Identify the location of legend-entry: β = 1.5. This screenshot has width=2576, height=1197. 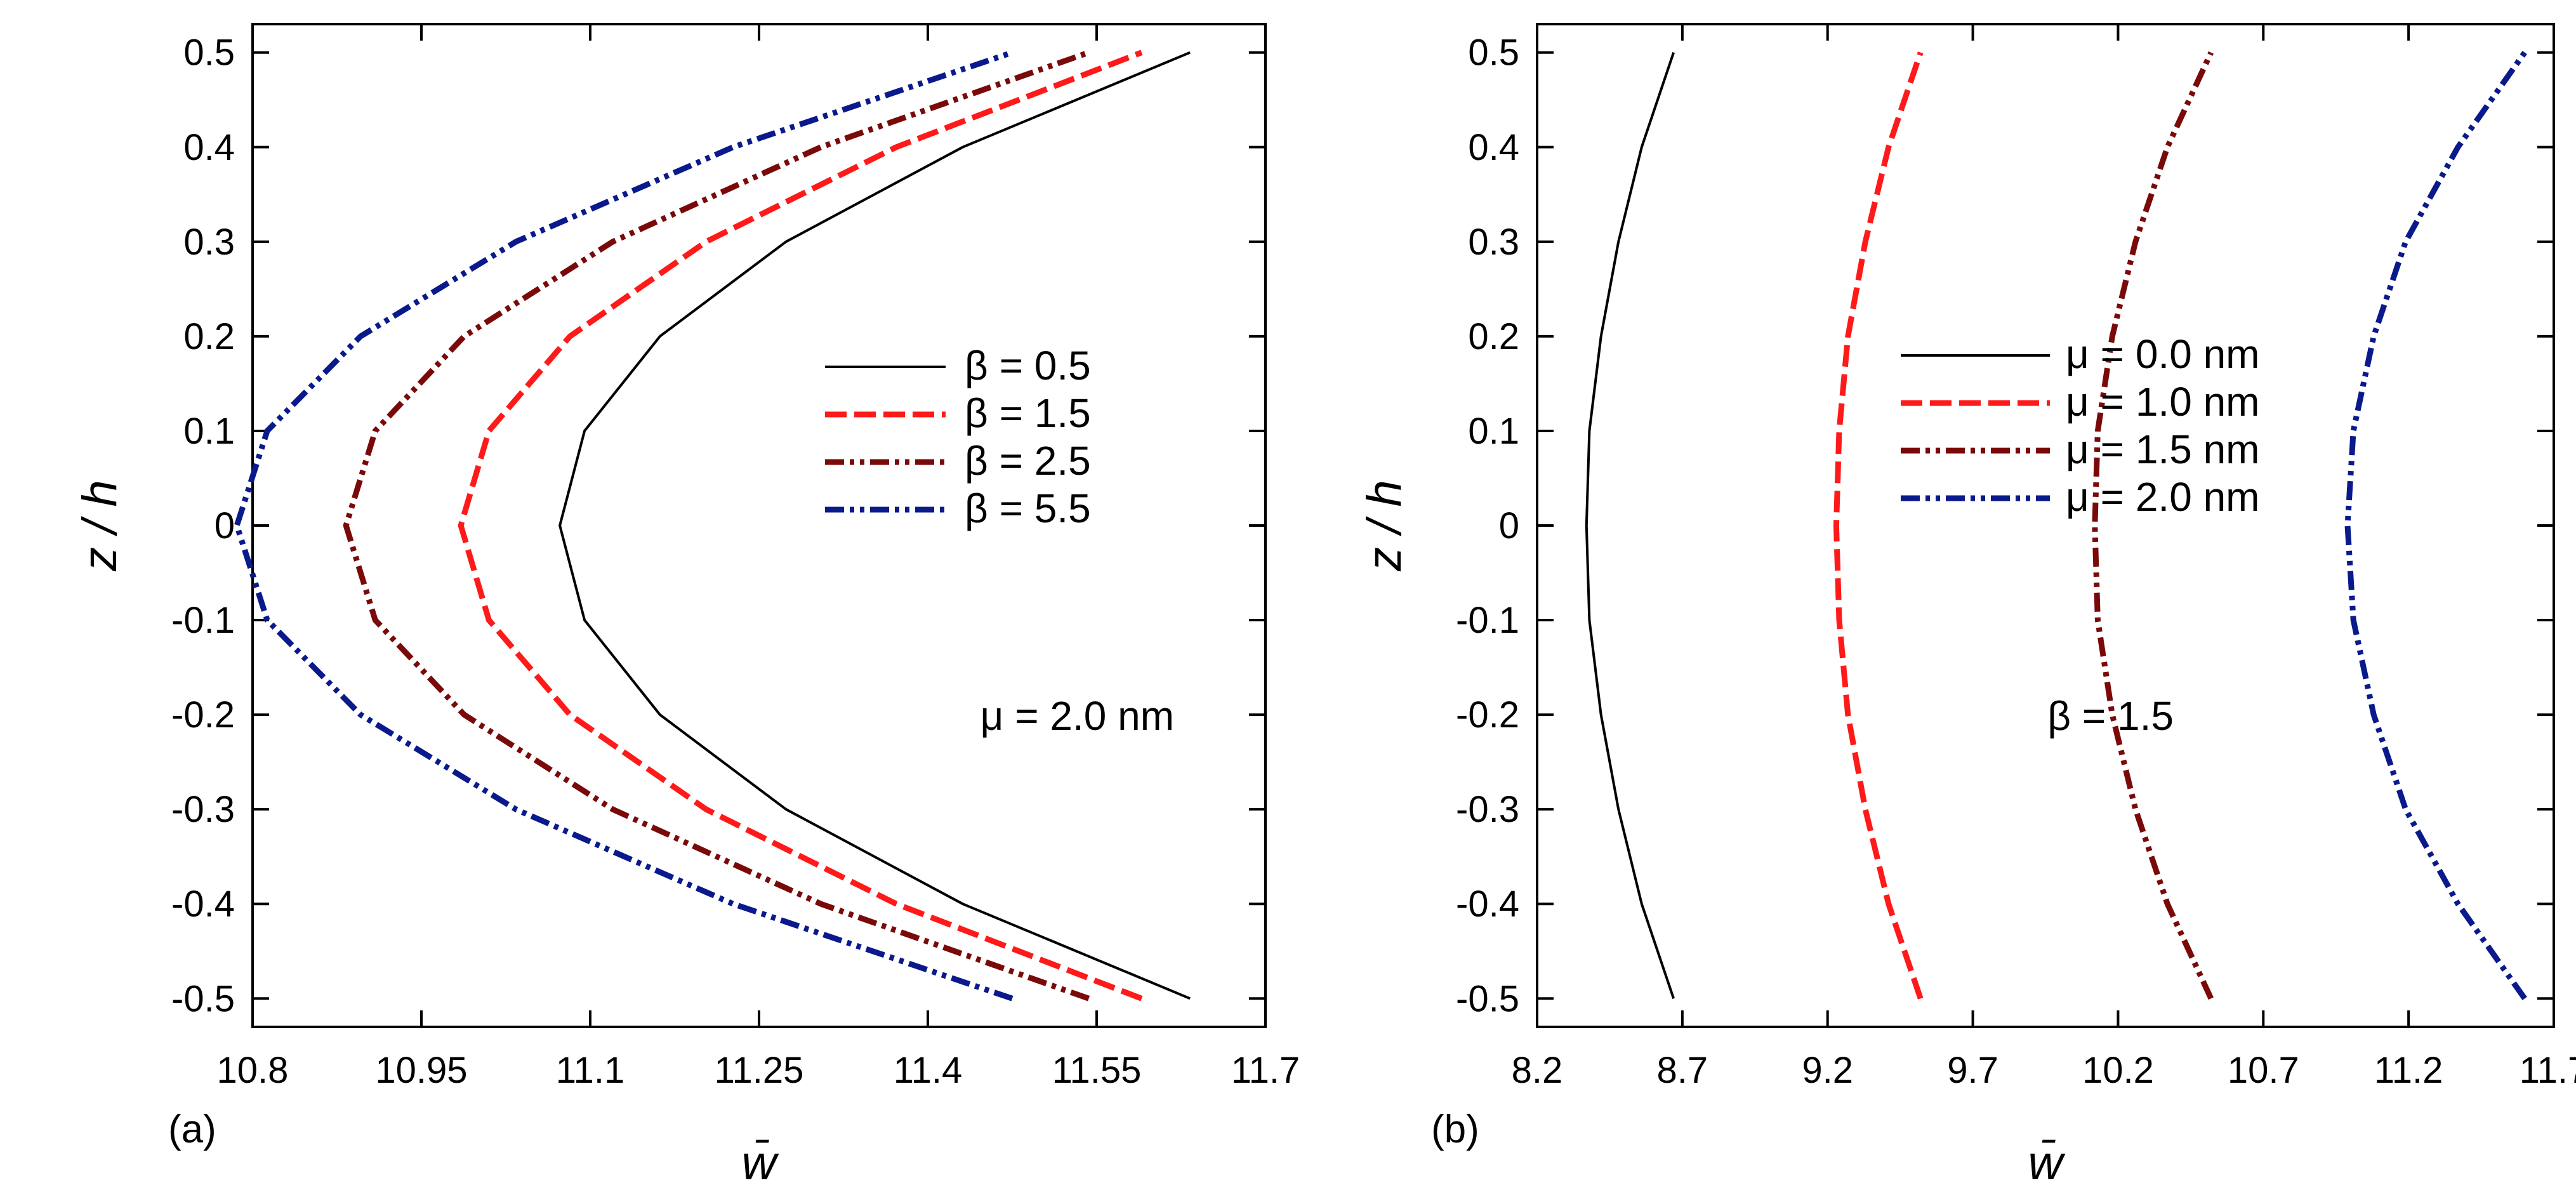
(1028, 413).